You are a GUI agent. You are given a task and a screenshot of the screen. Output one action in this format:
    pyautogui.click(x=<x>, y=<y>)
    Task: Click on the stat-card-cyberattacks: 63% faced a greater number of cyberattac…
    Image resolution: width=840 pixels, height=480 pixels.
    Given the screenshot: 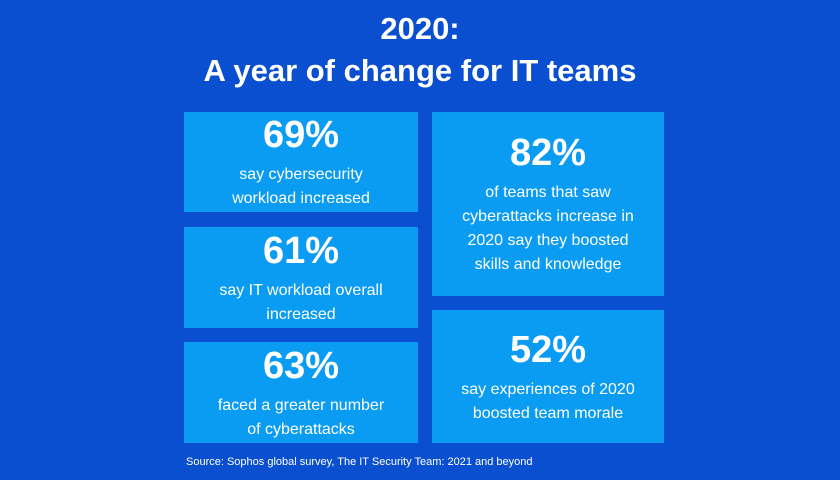 What is the action you would take?
    pyautogui.click(x=301, y=392)
    